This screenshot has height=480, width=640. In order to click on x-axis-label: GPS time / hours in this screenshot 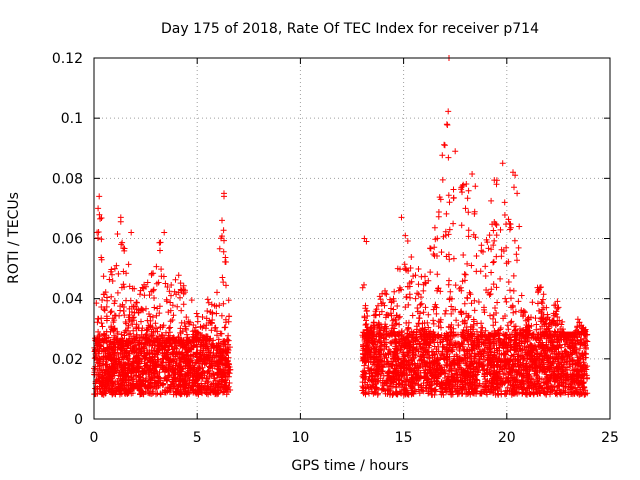, I will do `click(349, 466)`.